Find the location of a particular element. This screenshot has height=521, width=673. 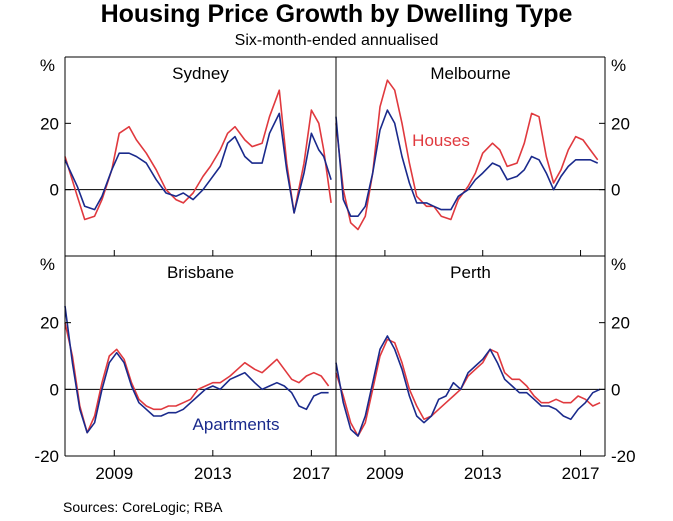

y-tick-label-right-bottom--20: -20 is located at coordinates (623, 456).